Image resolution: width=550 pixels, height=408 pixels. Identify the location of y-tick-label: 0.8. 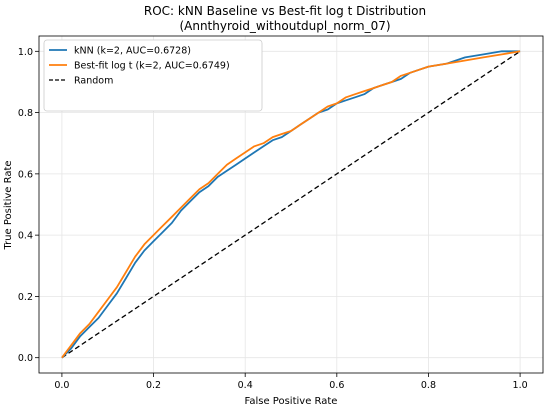
(25, 113).